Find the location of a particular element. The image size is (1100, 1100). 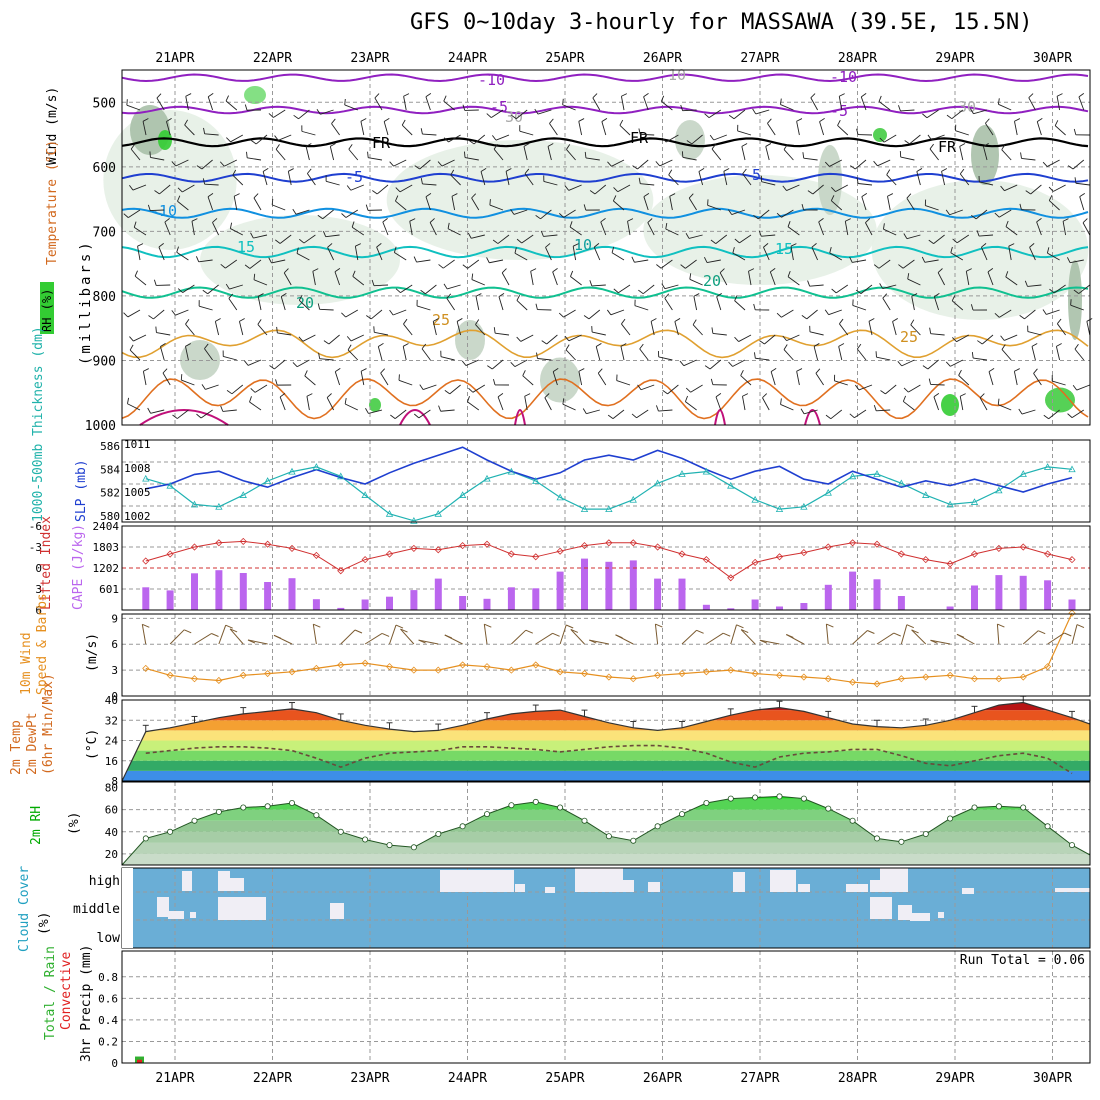

date-label-top: 21APR is located at coordinates (174, 58).